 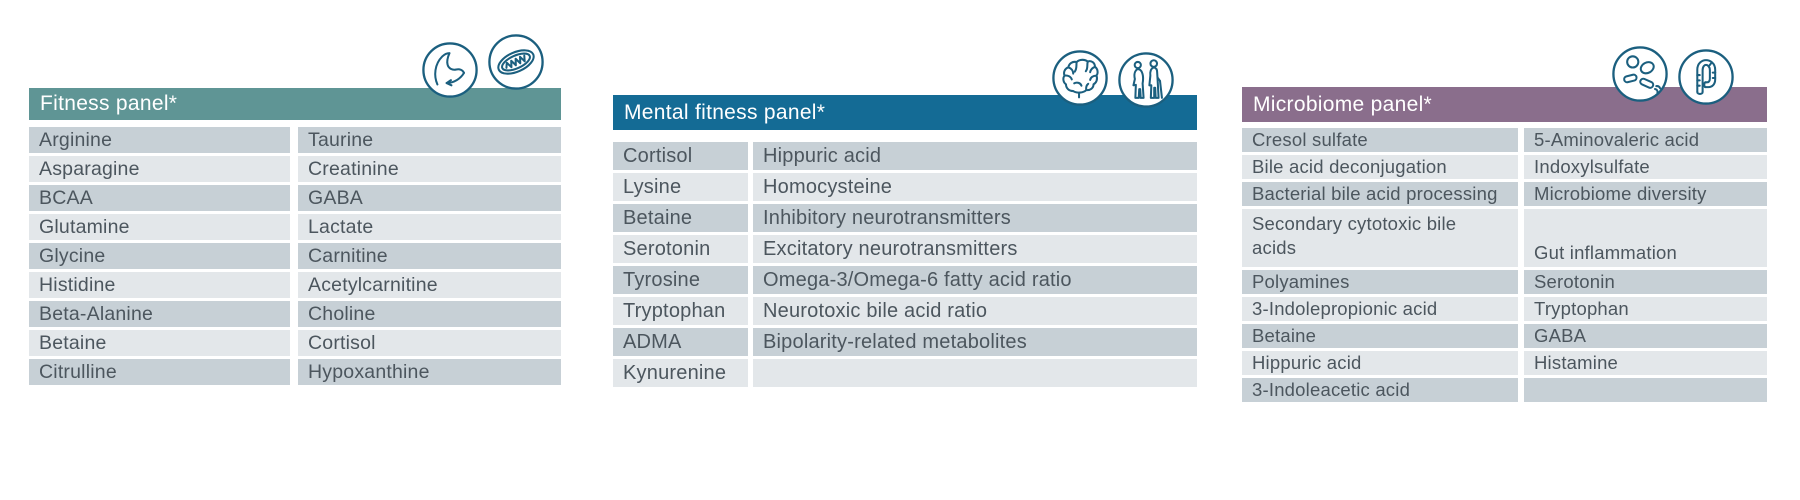 What do you see at coordinates (429, 285) in the screenshot?
I see `metabolite-cell: Acetylcarnitine` at bounding box center [429, 285].